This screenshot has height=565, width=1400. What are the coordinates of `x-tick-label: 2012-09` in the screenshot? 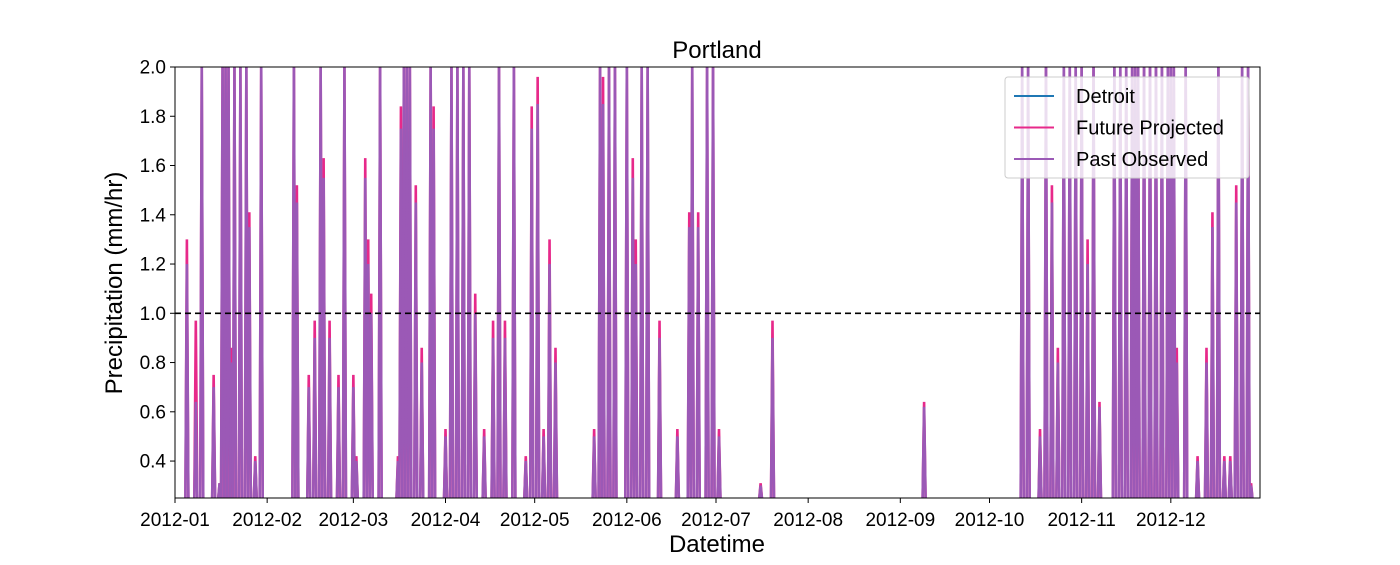 It's located at (900, 520).